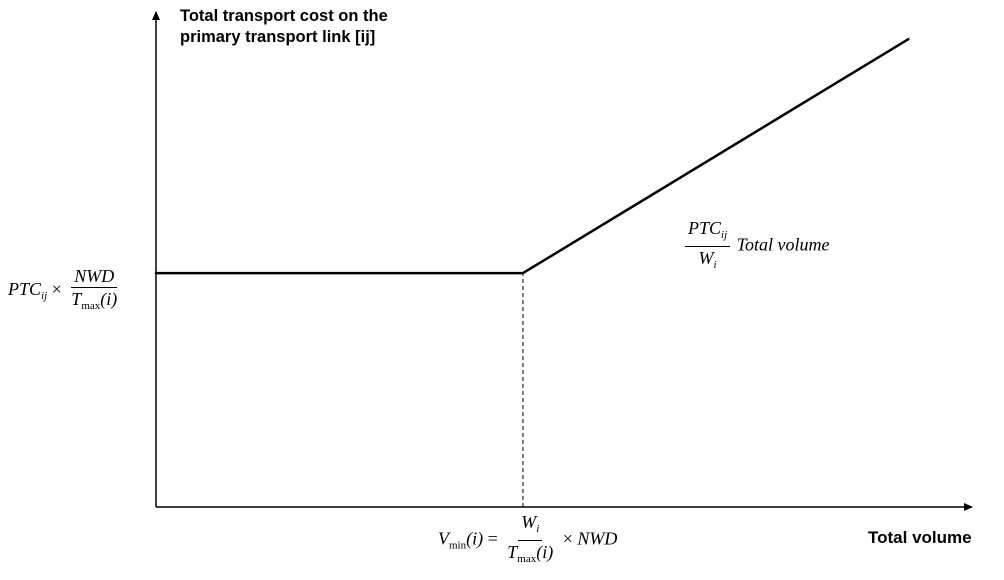  I want to click on breakpoint-num-sub: i, so click(538, 529).